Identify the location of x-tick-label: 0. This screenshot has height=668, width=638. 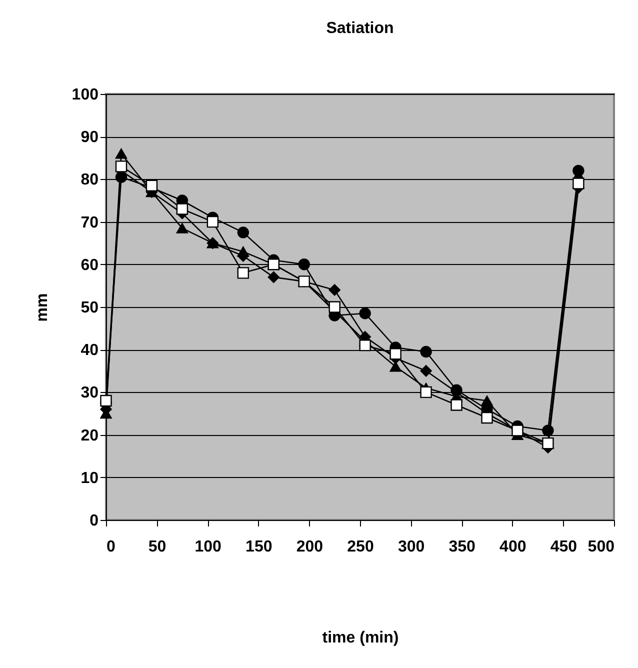
(111, 547).